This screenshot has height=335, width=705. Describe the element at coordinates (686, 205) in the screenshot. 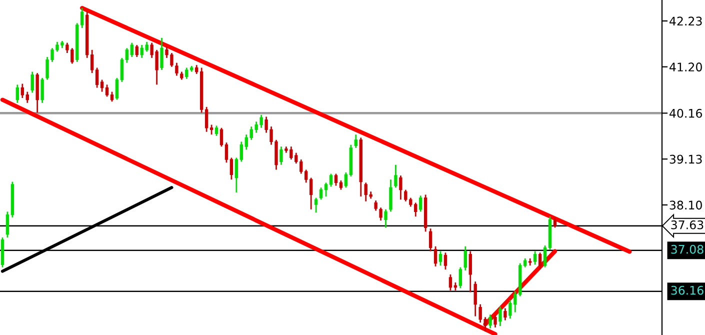

I see `y-tick-label: 38.10` at that location.